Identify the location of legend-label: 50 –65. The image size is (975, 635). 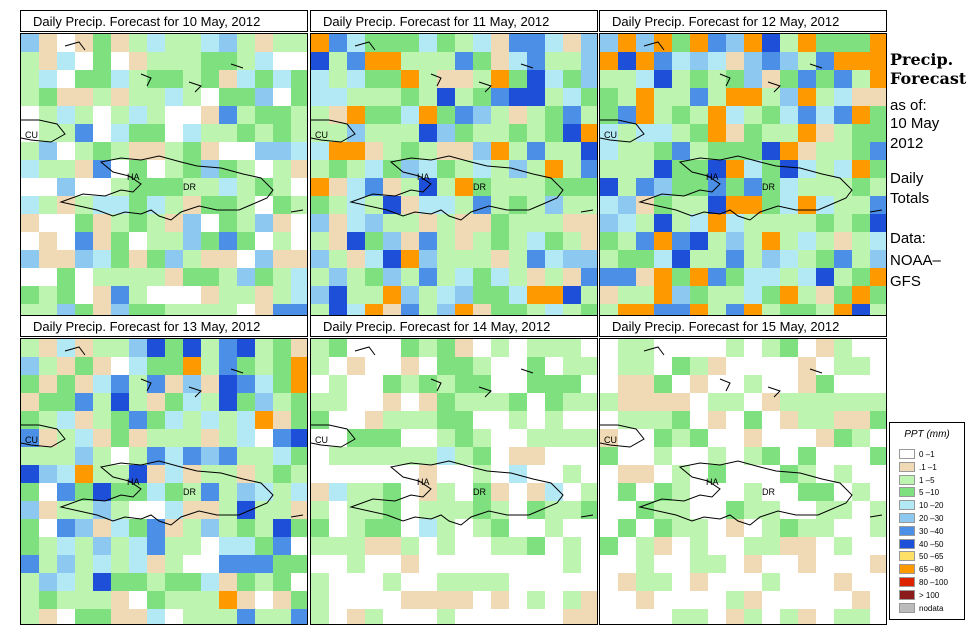
(931, 557).